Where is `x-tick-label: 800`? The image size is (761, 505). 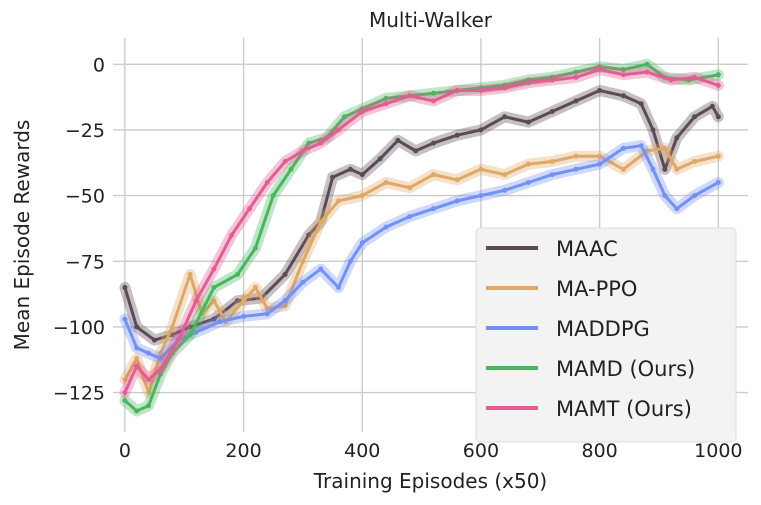
x-tick-label: 800 is located at coordinates (600, 451).